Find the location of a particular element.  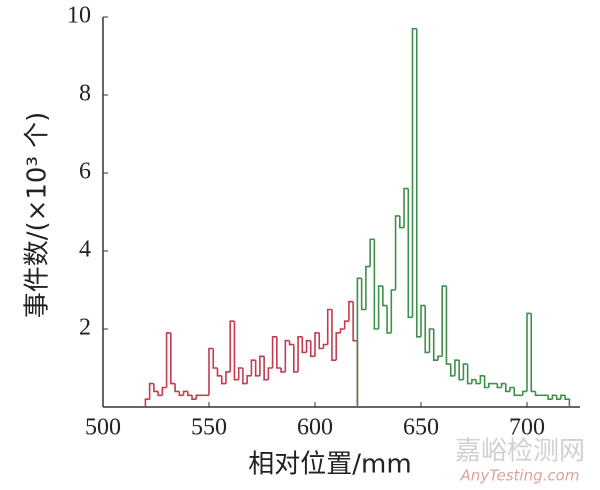

y-tick-label: 2 is located at coordinates (85, 328).